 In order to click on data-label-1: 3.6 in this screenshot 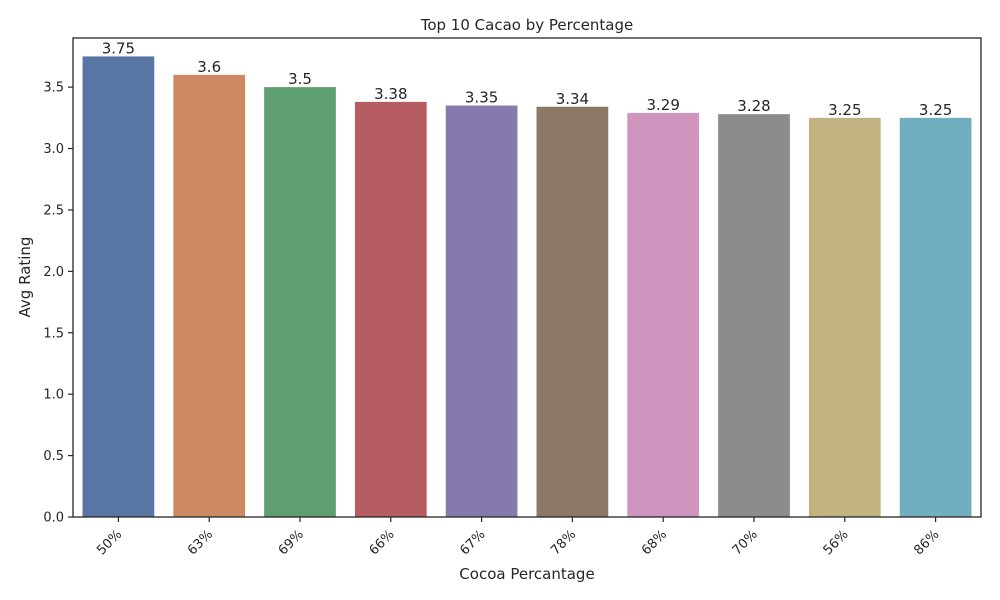, I will do `click(209, 67)`.